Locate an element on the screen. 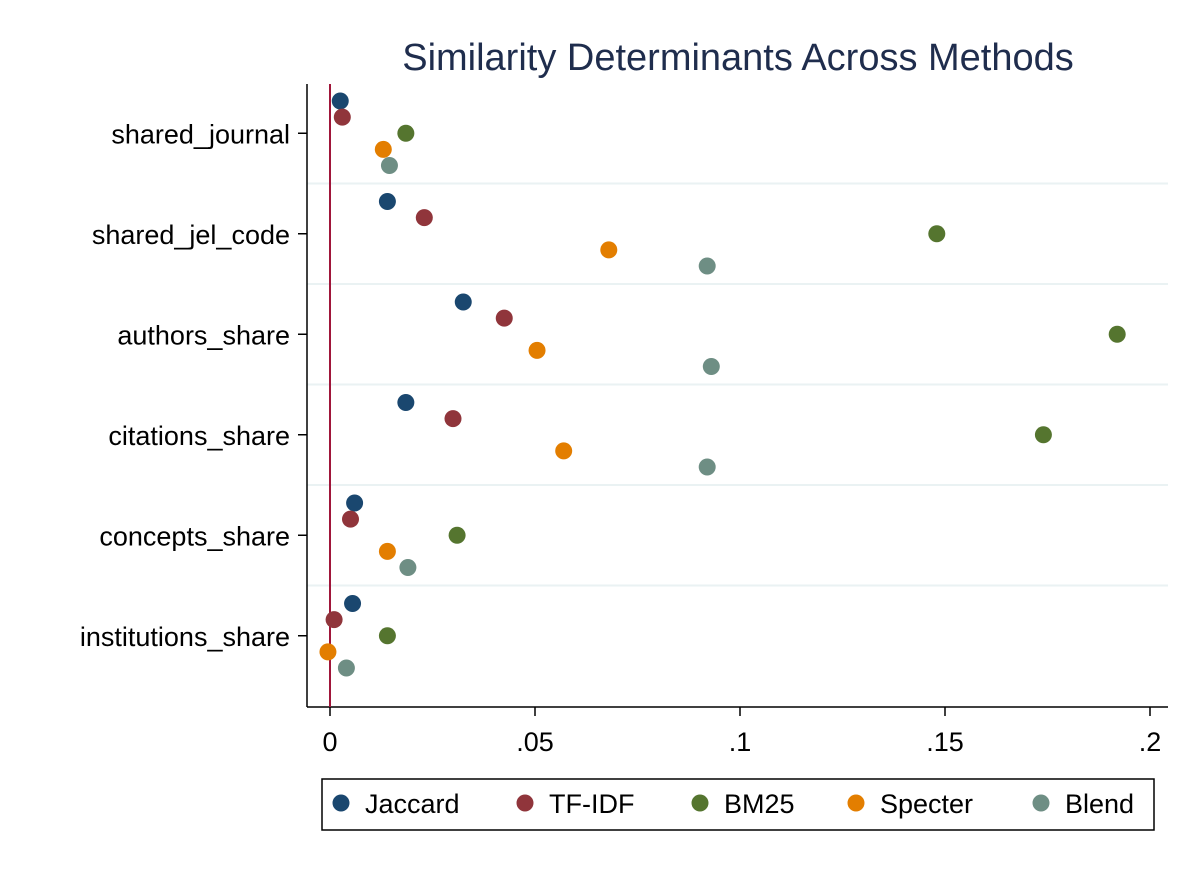 The image size is (1200, 873). x-tick-label: .15 is located at coordinates (945, 742).